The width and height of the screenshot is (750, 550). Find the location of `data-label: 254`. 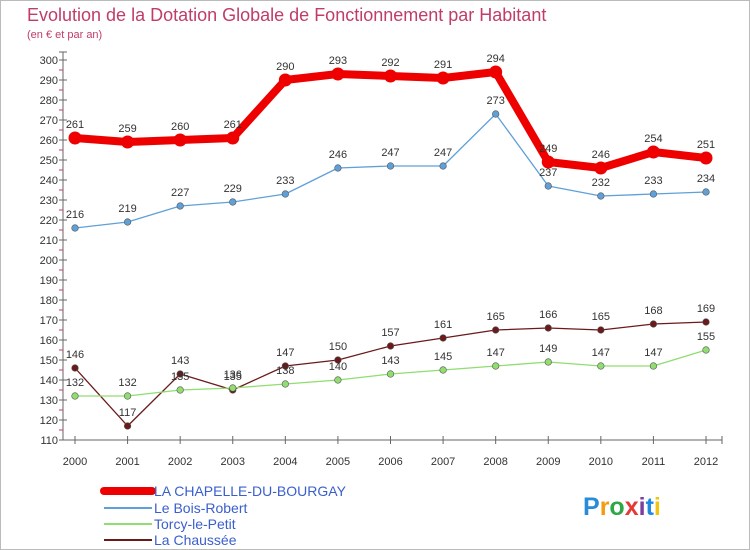

data-label: 254 is located at coordinates (653, 139).